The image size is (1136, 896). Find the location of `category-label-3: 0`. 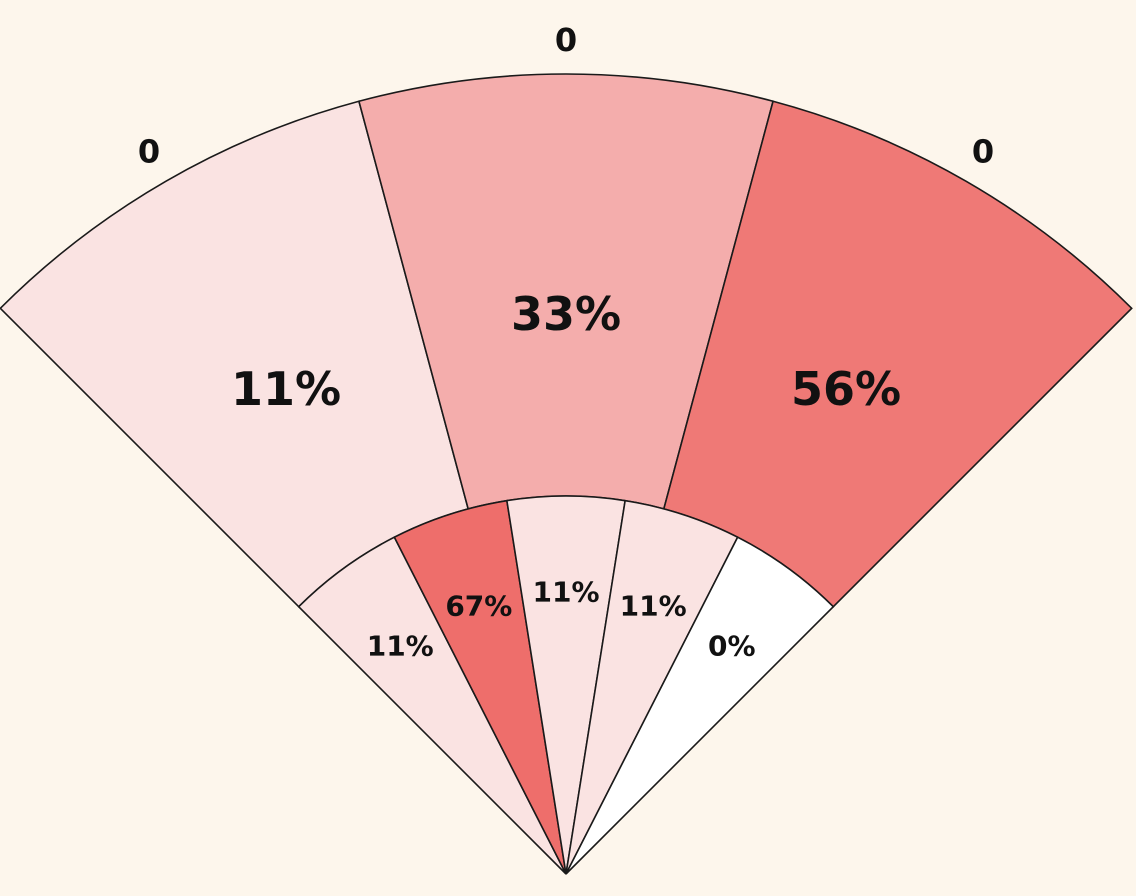

category-label-3: 0 is located at coordinates (983, 152).